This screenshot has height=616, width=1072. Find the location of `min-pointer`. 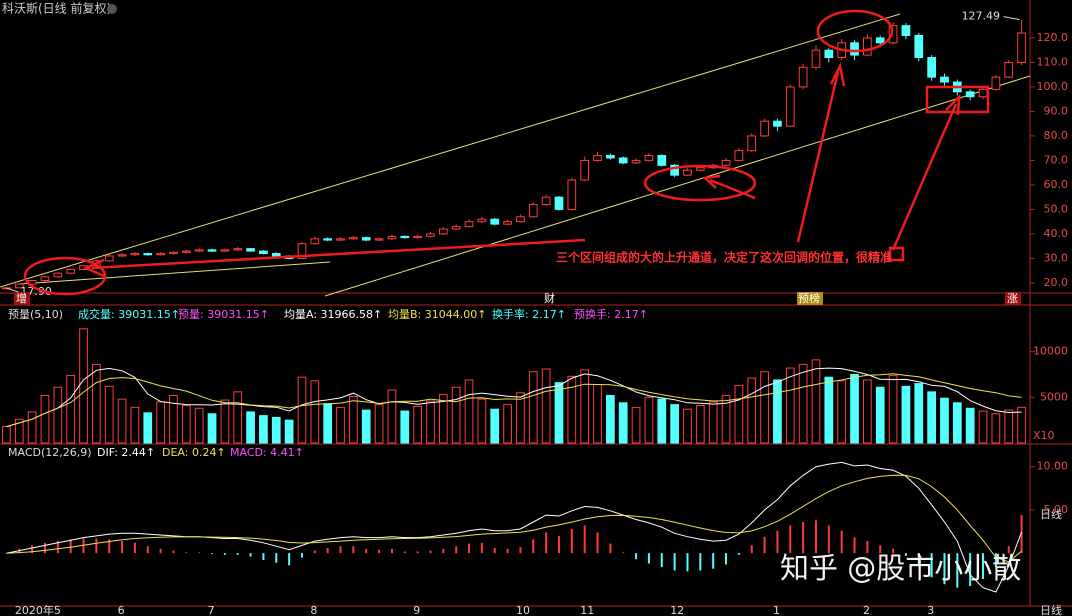

min-pointer is located at coordinates (12, 290).